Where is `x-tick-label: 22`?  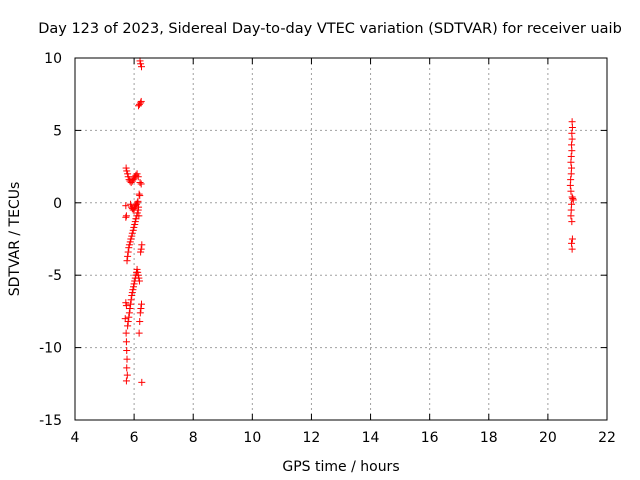 x-tick-label: 22 is located at coordinates (607, 438).